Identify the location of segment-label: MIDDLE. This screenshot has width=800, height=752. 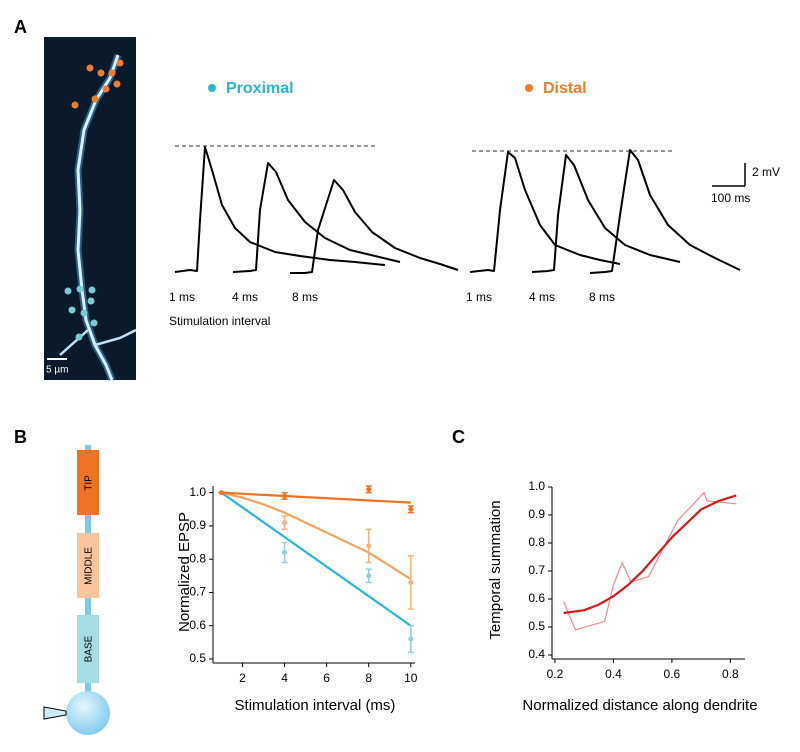
(89, 566).